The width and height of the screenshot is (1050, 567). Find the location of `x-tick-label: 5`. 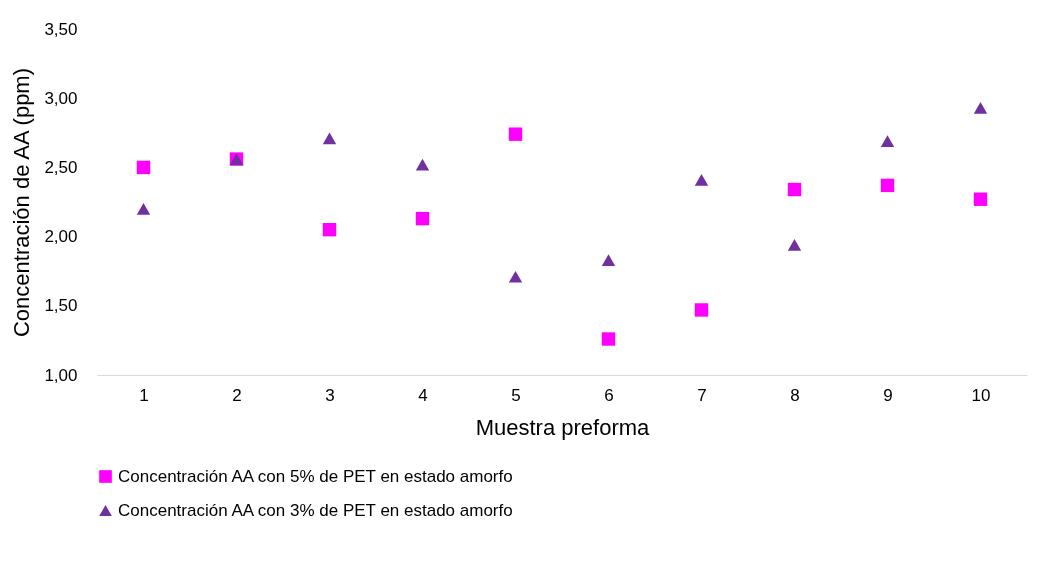

x-tick-label: 5 is located at coordinates (516, 395).